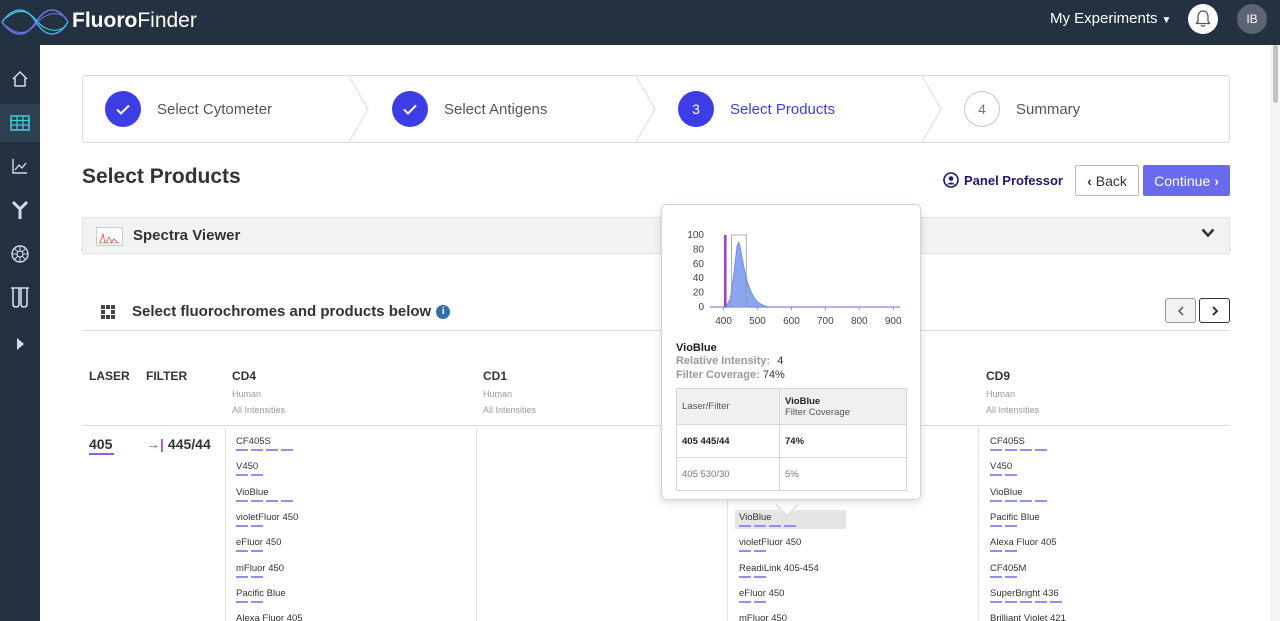 The width and height of the screenshot is (1280, 621). What do you see at coordinates (35, 22) in the screenshot?
I see `logo-waves-icon` at bounding box center [35, 22].